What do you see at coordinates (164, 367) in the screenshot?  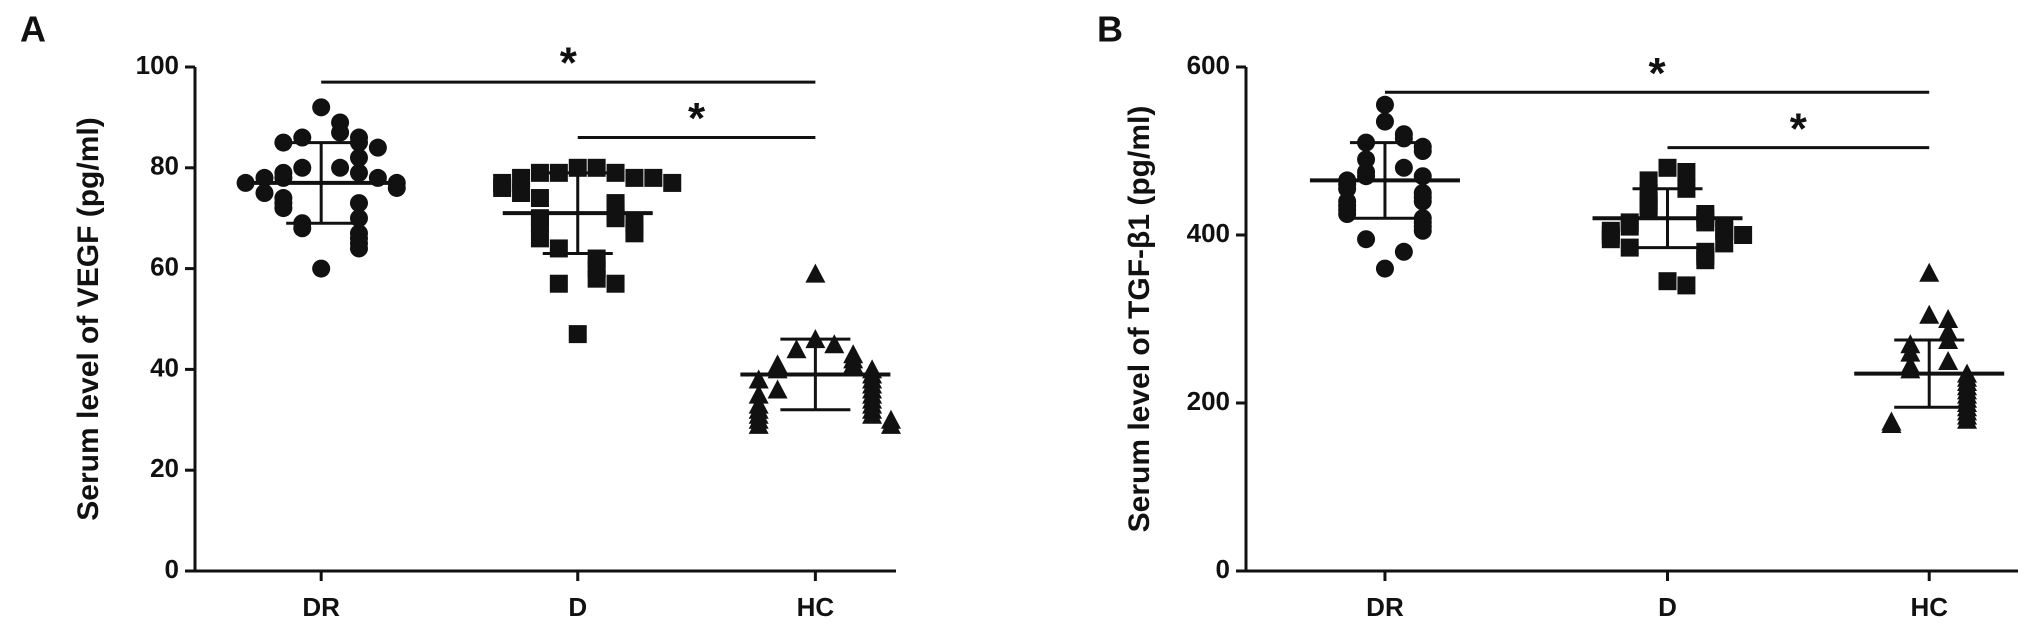 I see `y-tick-label: 40` at bounding box center [164, 367].